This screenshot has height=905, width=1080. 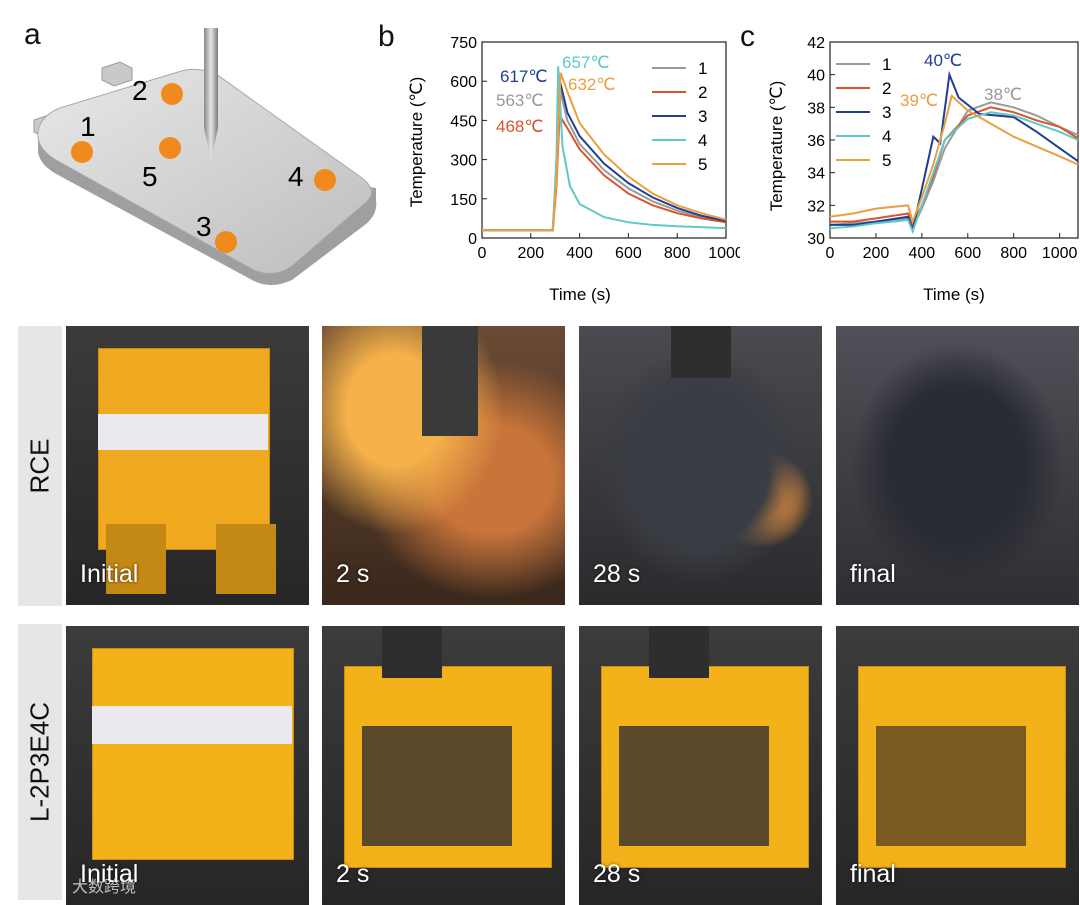 What do you see at coordinates (117, 74) in the screenshot?
I see `battery-tab` at bounding box center [117, 74].